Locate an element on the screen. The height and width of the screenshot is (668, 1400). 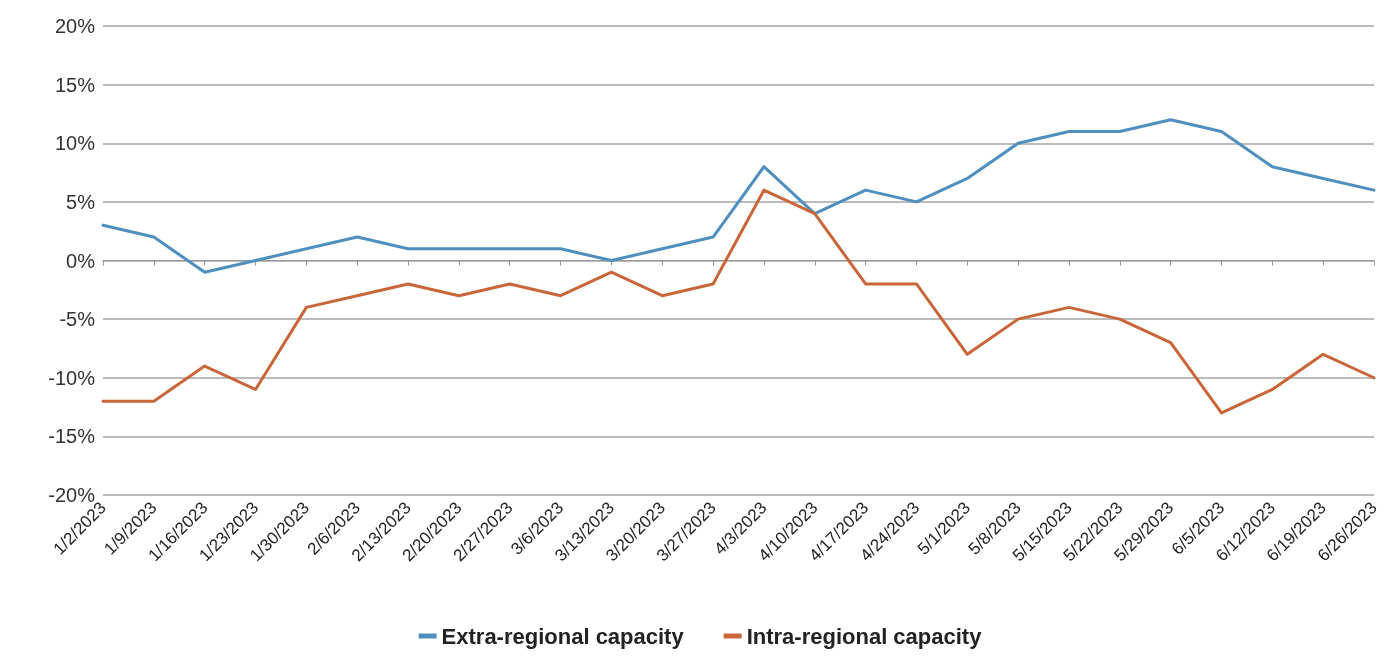
y-tick-label: 15% is located at coordinates (75, 84).